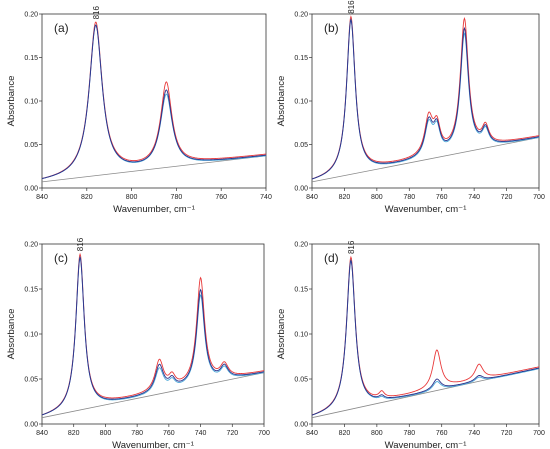 This screenshot has width=550, height=449. I want to click on panel-label: (c), so click(61, 258).